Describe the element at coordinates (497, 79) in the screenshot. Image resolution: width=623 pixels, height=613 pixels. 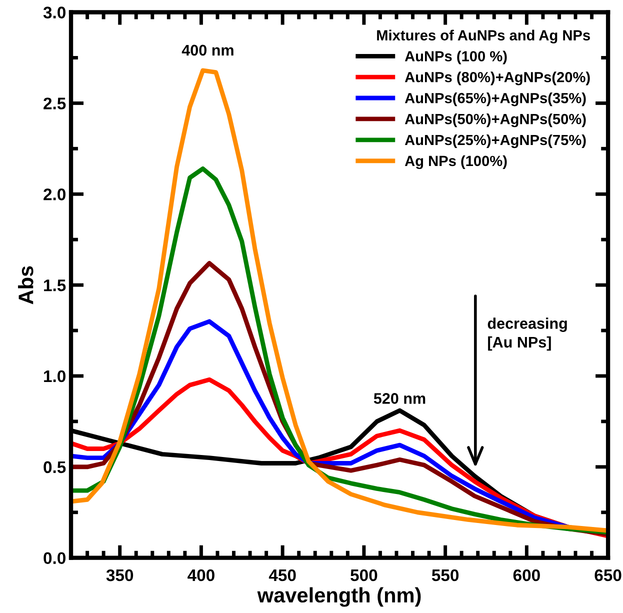
I see `legend-label: AuNPs (80%)+AgNPs(20%)` at that location.